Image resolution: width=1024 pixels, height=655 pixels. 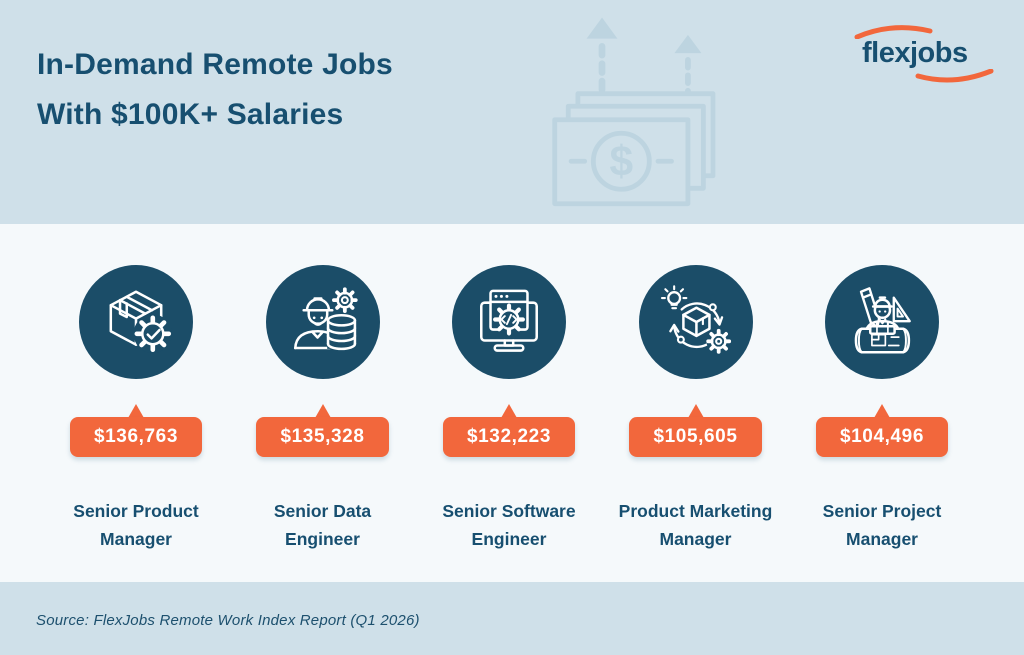 I want to click on logo-top-swoosh-icon, so click(x=893, y=32).